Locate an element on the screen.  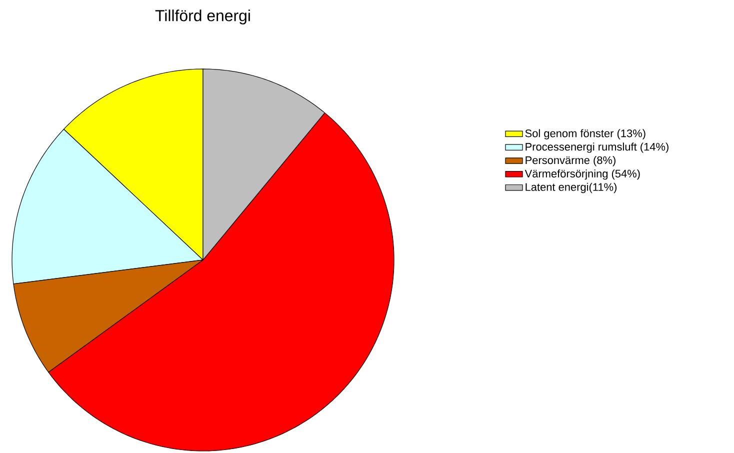
legend-label: Processenergi rumsluft (14%) is located at coordinates (597, 147).